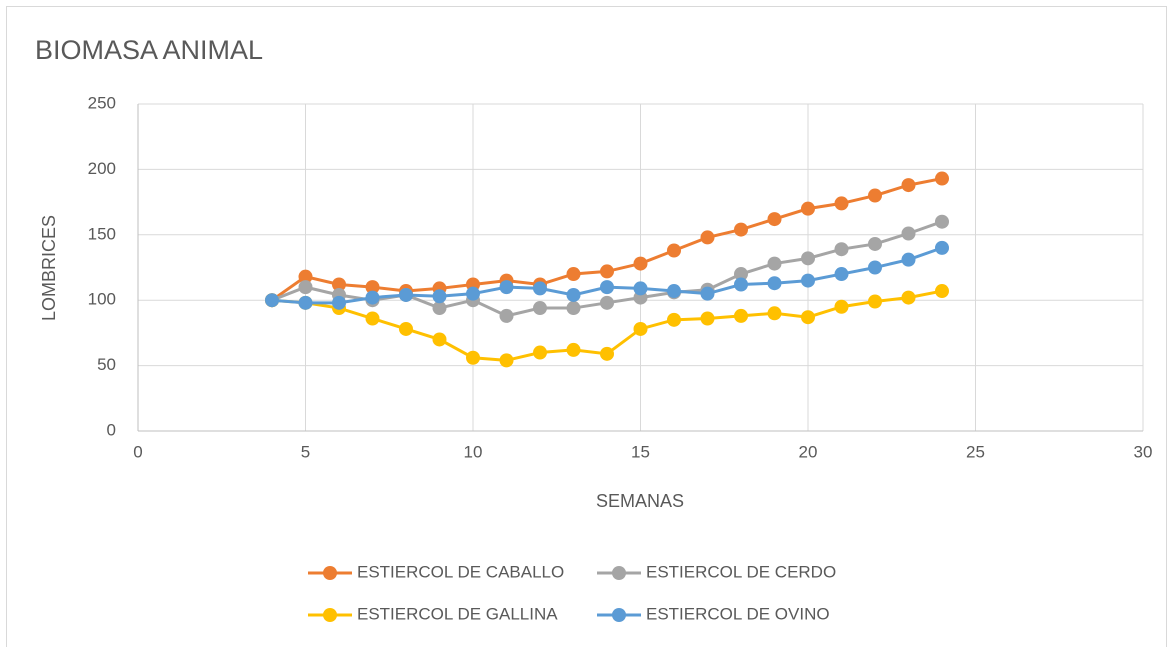 The image size is (1174, 652). Describe the element at coordinates (975, 451) in the screenshot. I see `x-tick-label: 25` at that location.